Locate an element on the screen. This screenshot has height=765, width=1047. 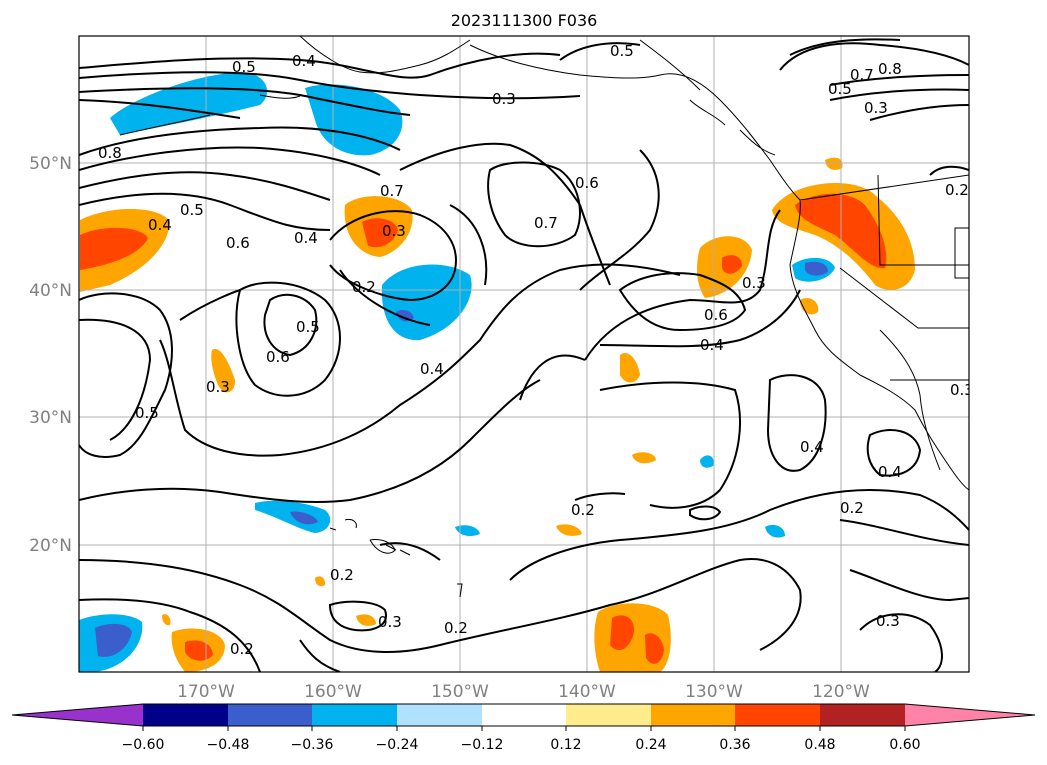
colorbar-tick-label: 0.12 is located at coordinates (565, 745).